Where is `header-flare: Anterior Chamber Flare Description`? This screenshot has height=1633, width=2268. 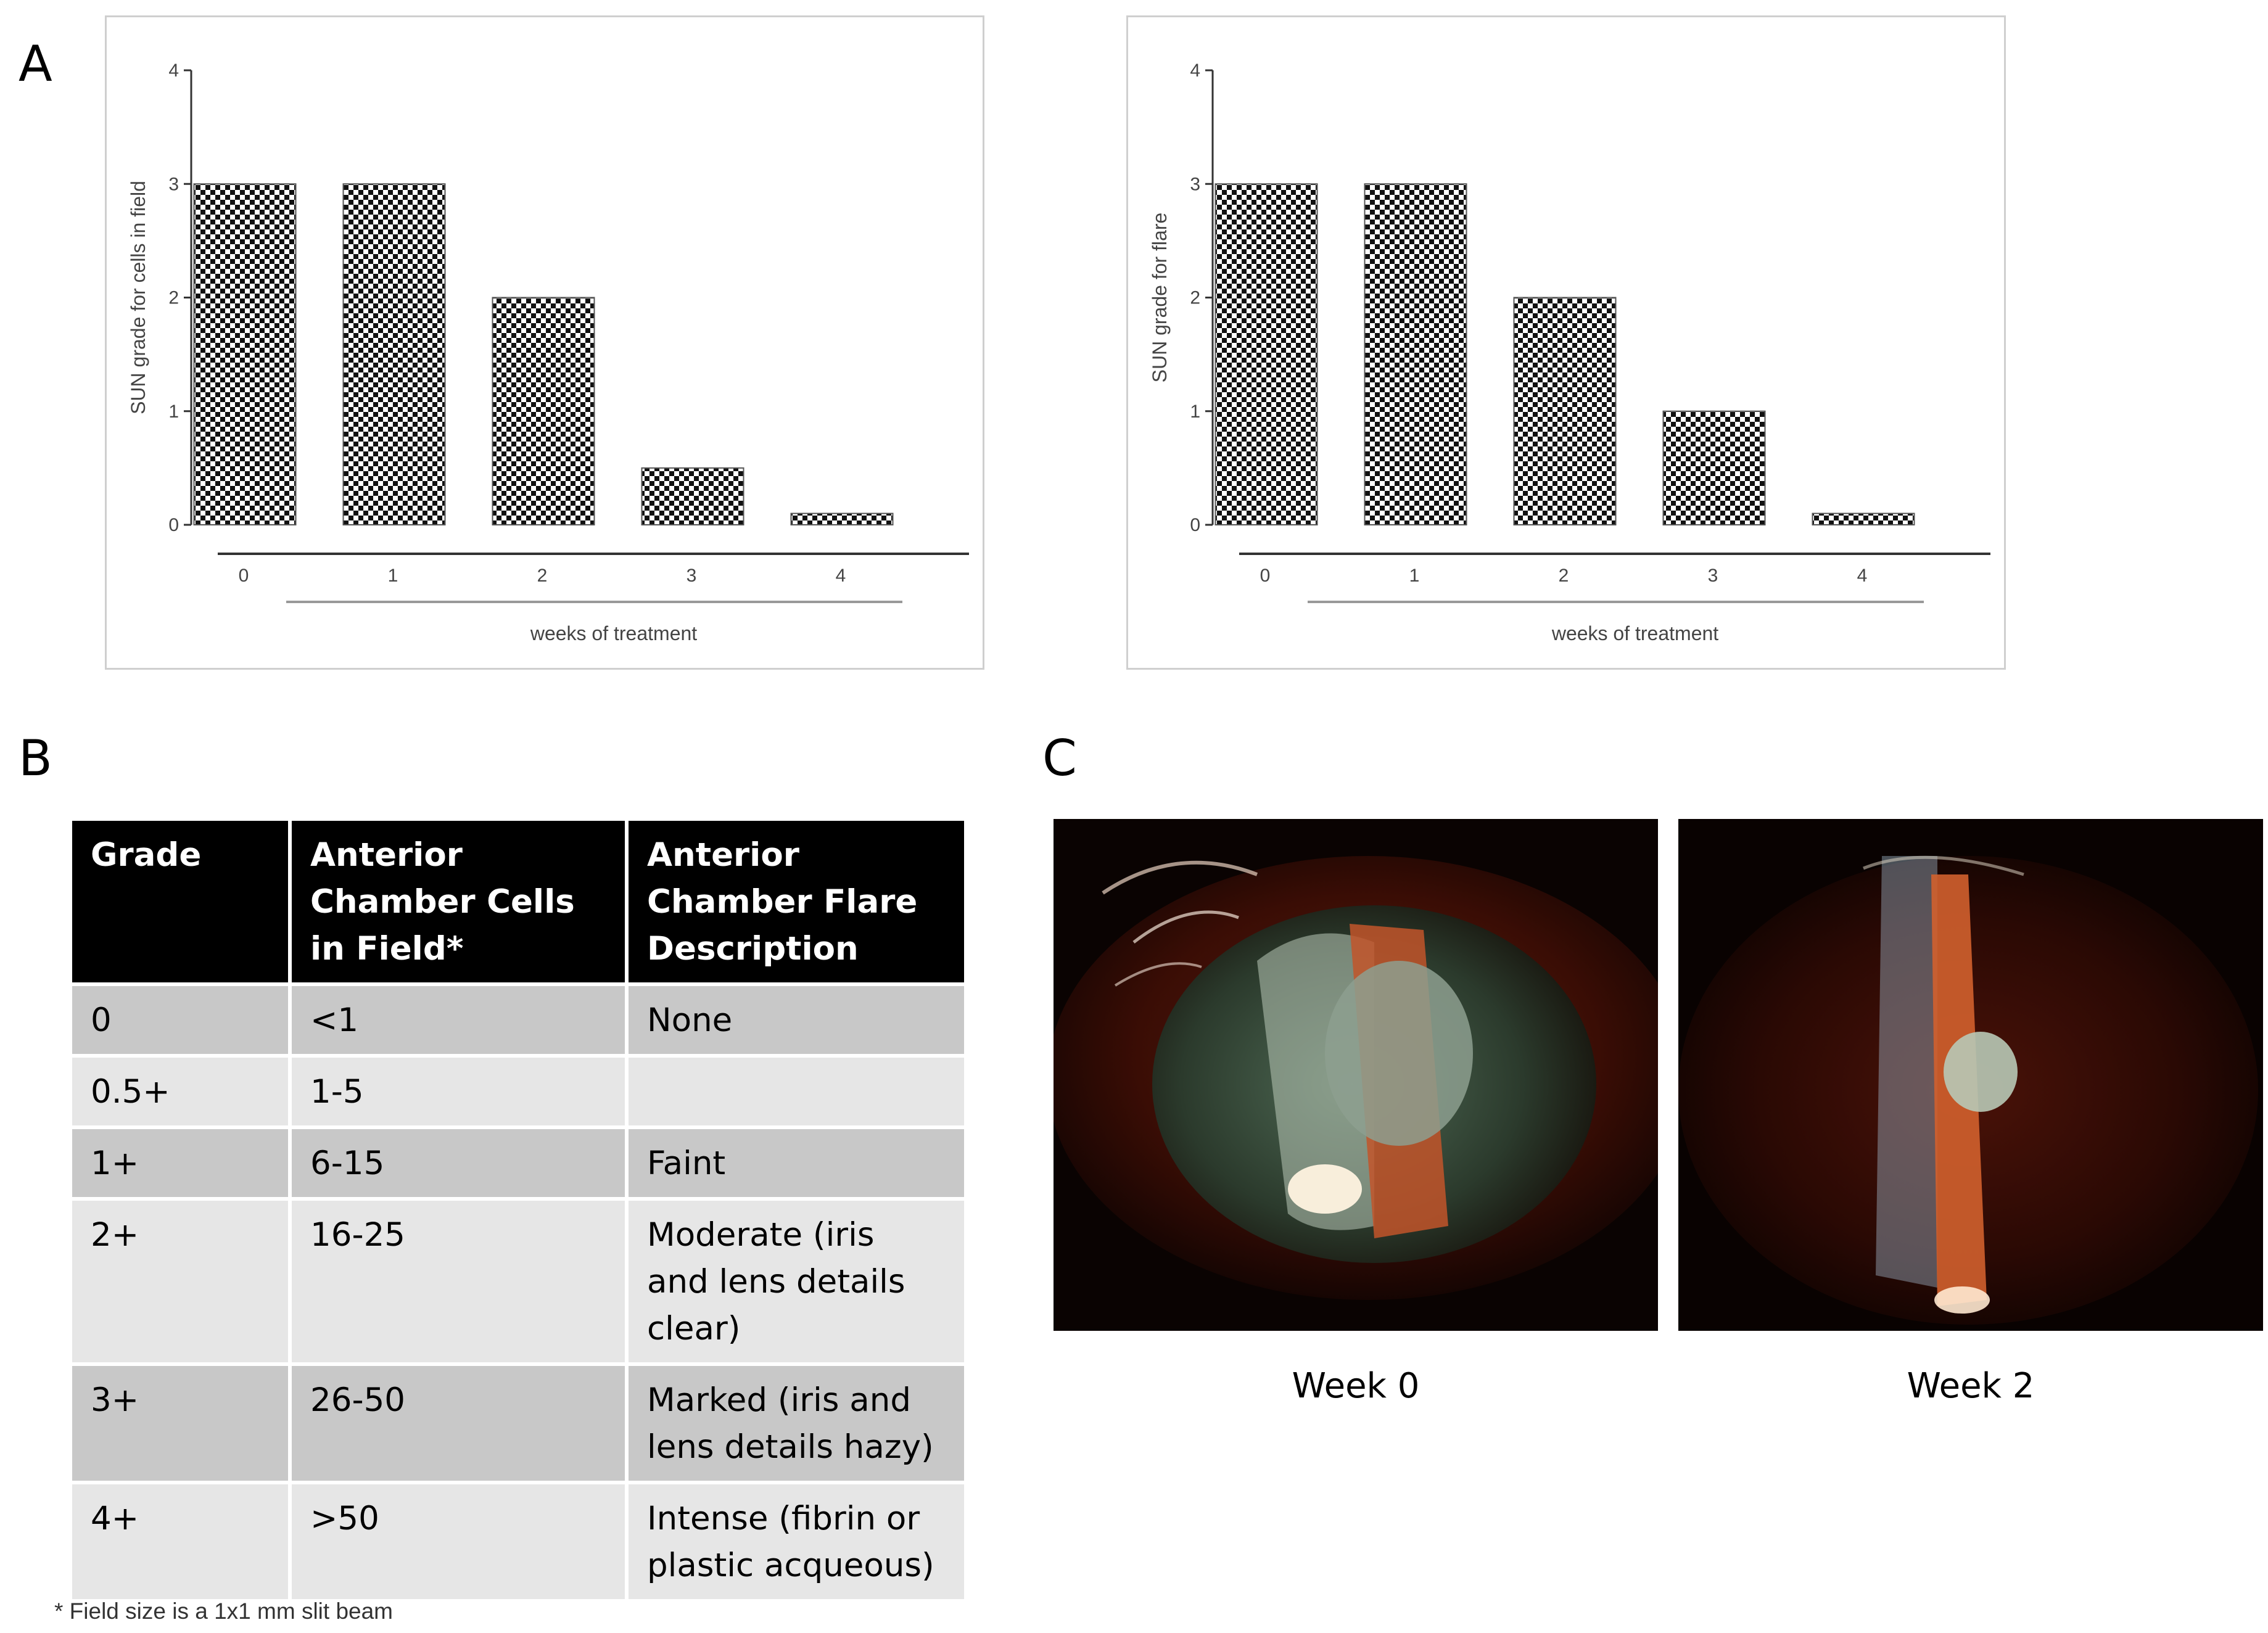
header-flare: Anterior Chamber Flare Description is located at coordinates (796, 901).